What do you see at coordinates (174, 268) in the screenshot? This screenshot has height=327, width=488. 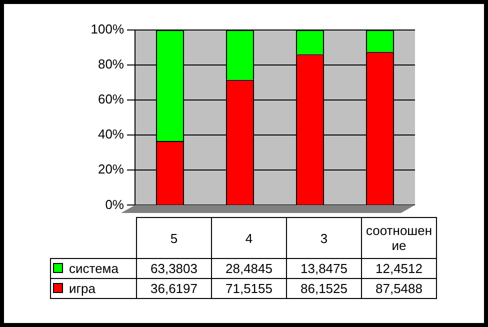 I see `data-label: 63,3803` at bounding box center [174, 268].